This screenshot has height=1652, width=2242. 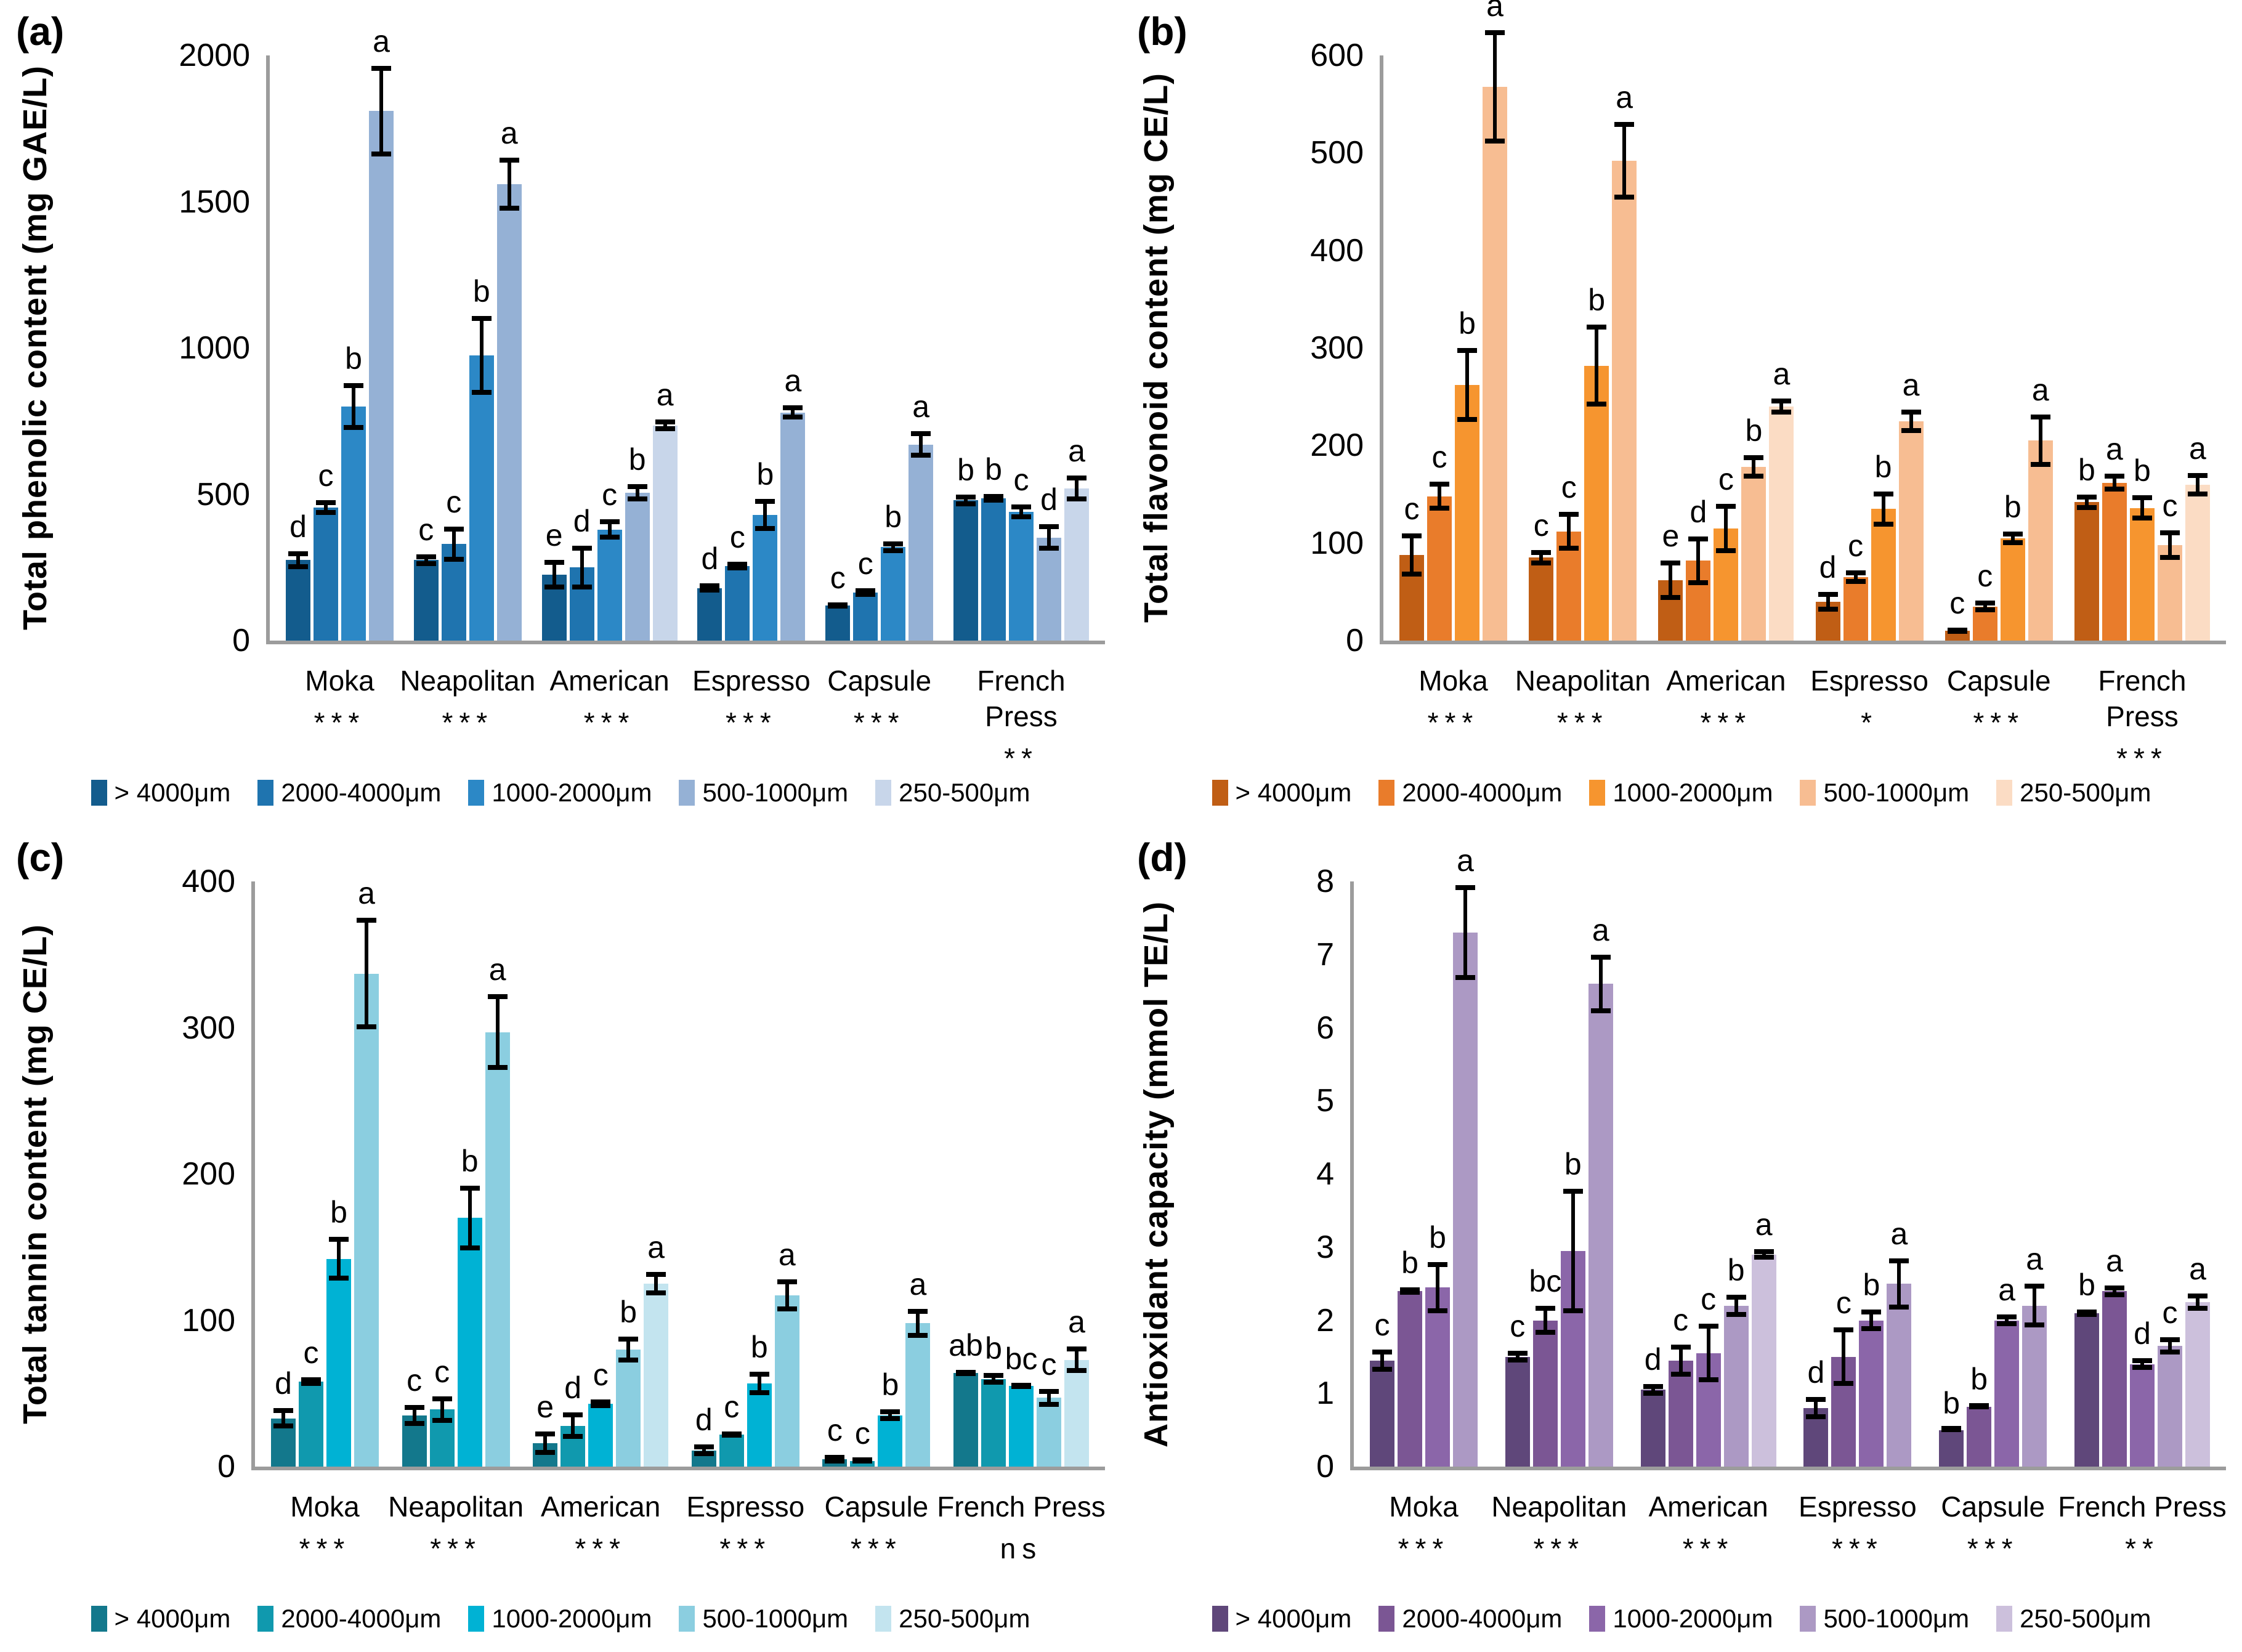 What do you see at coordinates (208, 1174) in the screenshot?
I see `y-tick-label: 200` at bounding box center [208, 1174].